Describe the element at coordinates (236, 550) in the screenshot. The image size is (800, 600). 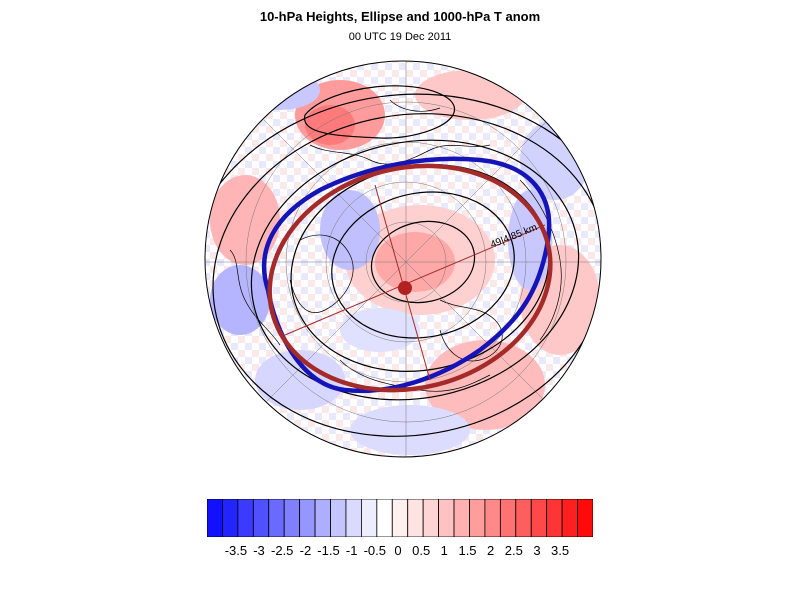
I see `colorbar-tick-label: -3.5` at that location.